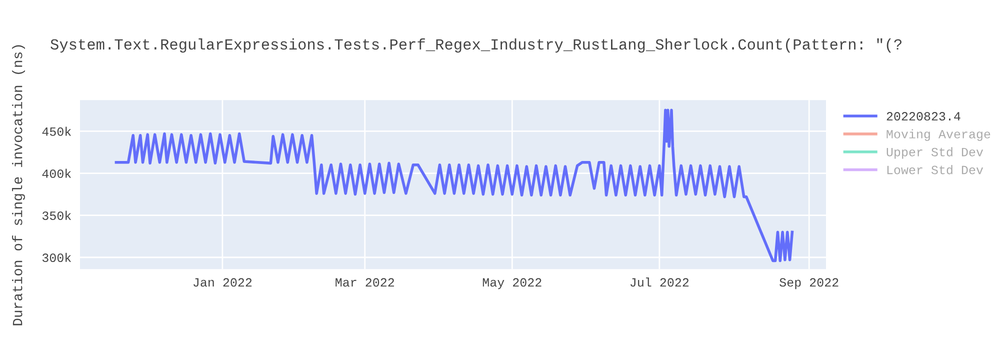  Describe the element at coordinates (223, 282) in the screenshot. I see `x-tick-label: Jan 2022` at that location.